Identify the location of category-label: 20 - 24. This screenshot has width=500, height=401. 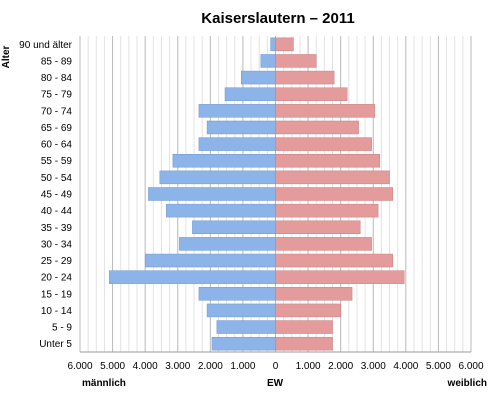
(57, 278).